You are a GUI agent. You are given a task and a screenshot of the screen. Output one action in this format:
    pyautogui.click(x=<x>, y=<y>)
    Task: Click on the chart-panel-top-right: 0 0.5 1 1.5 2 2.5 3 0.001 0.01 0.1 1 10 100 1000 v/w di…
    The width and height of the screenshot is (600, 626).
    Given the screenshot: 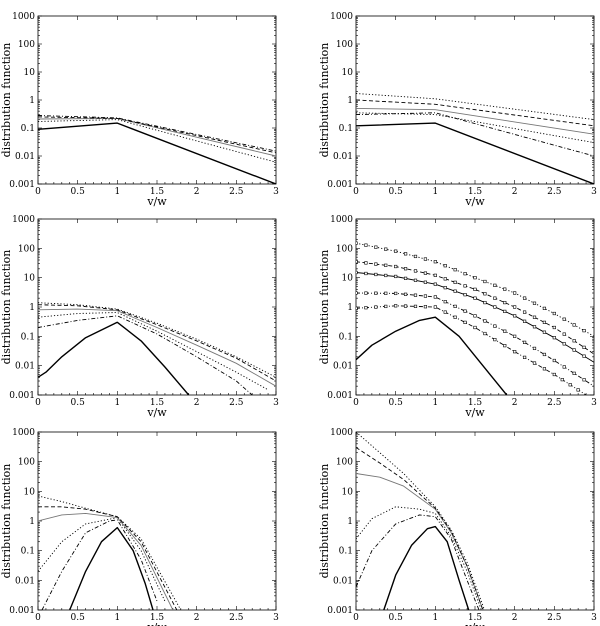 What is the action you would take?
    pyautogui.click(x=457, y=110)
    